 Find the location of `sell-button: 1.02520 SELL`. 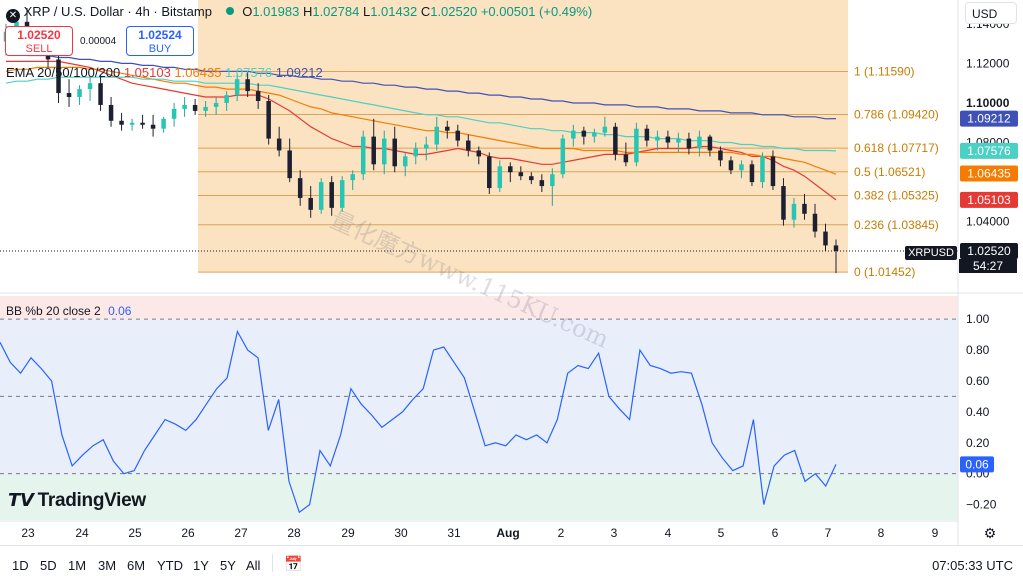

sell-button: 1.02520 SELL is located at coordinates (39, 41).